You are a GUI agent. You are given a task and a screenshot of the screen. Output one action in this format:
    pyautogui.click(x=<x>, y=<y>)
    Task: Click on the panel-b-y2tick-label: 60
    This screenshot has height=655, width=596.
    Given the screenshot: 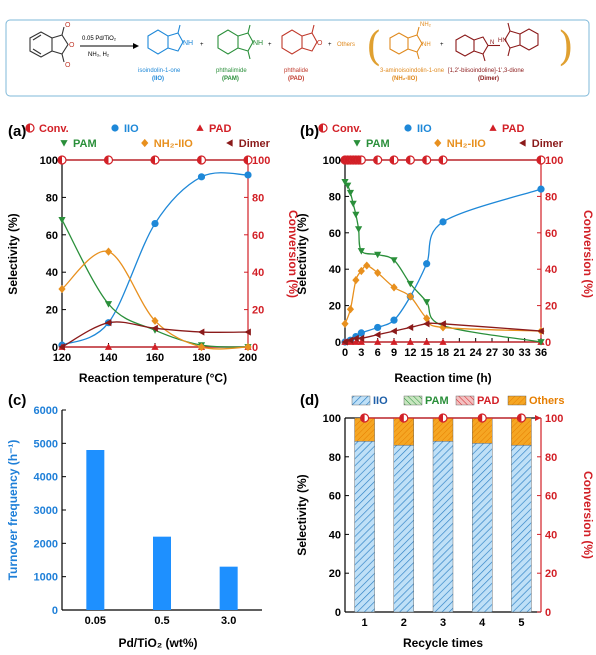 What is the action you would take?
    pyautogui.click(x=551, y=234)
    